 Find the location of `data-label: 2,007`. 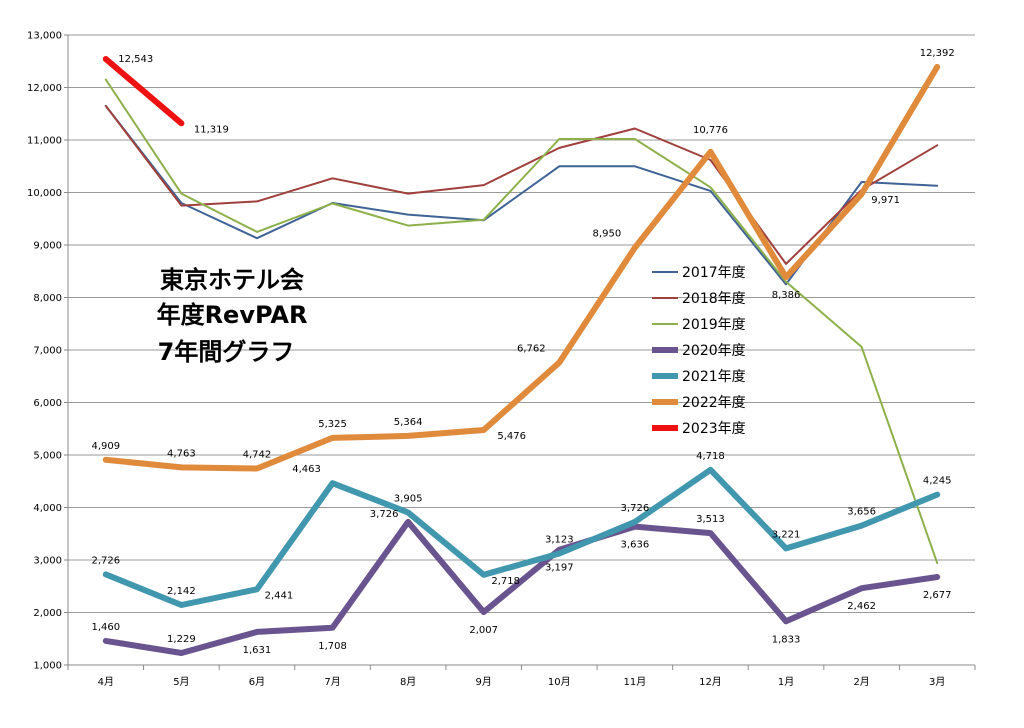

data-label: 2,007 is located at coordinates (483, 630).